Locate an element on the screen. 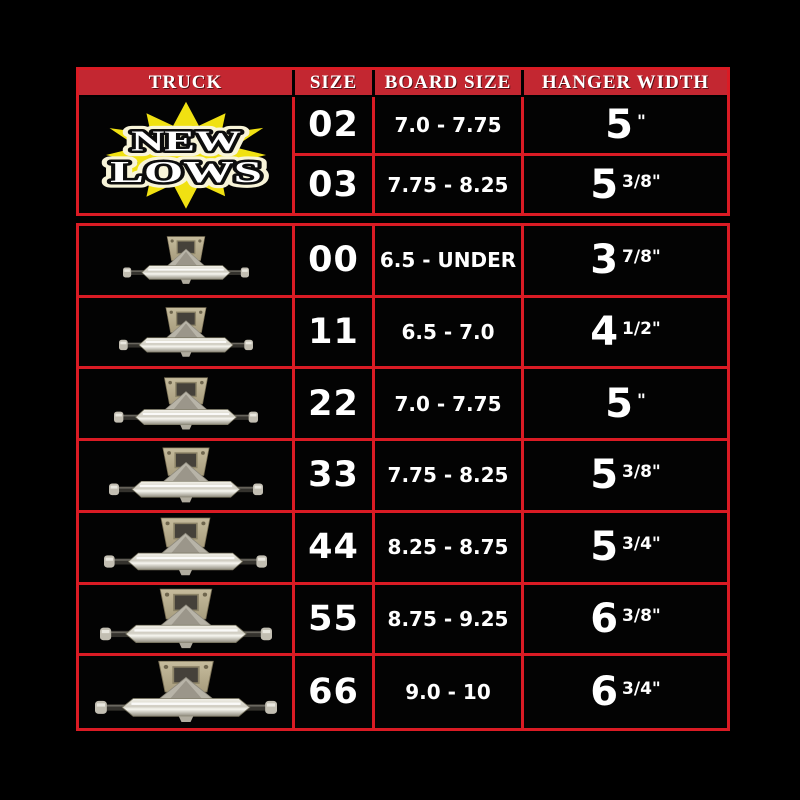 The height and width of the screenshot is (800, 800). hanger-width-cell-03: 5 3/8" is located at coordinates (625, 184).